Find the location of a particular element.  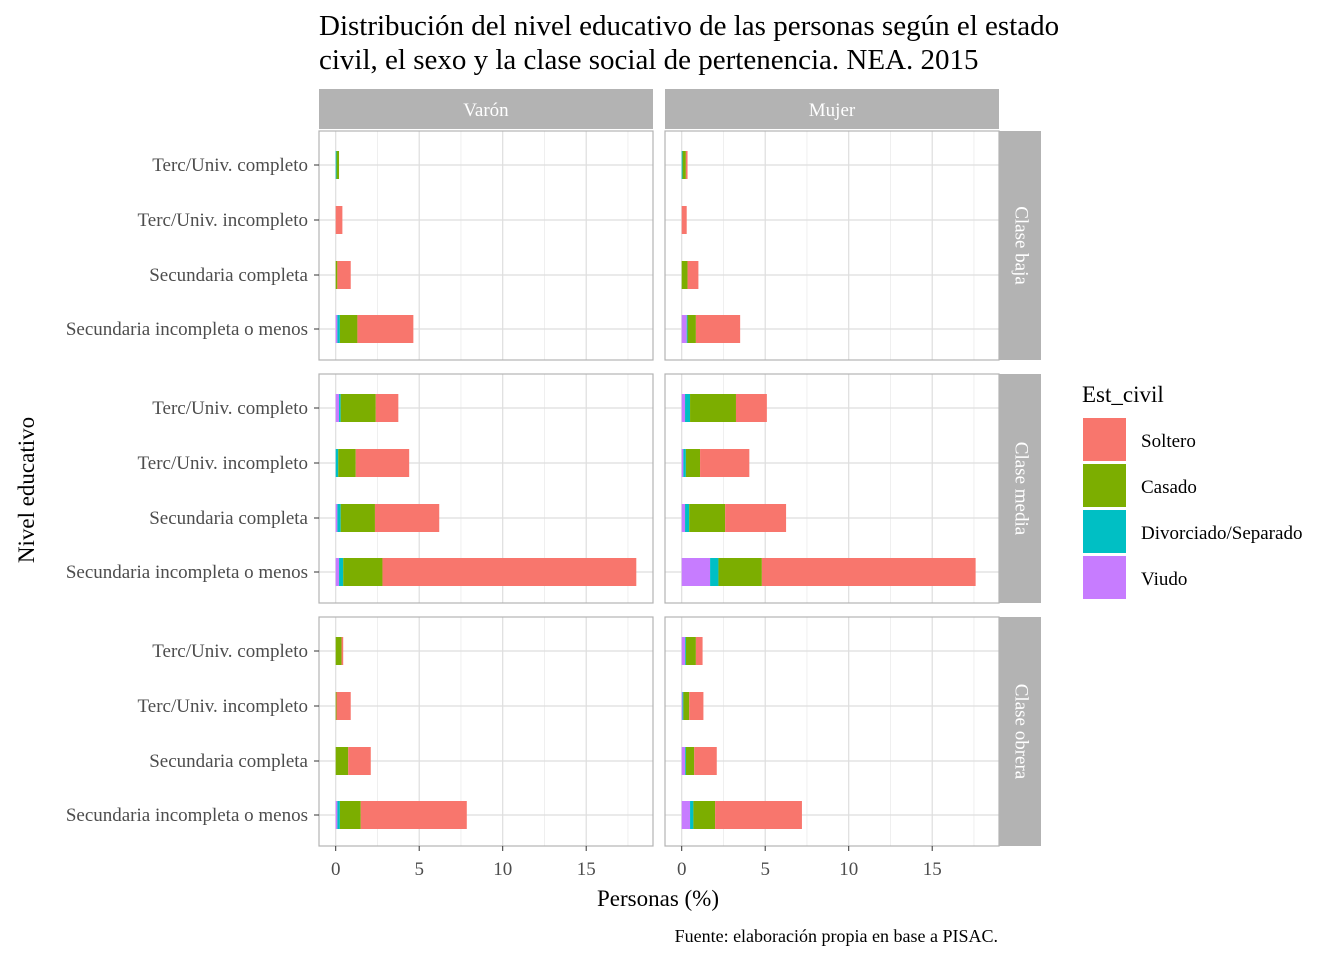

panel-mujer-clase-baja is located at coordinates (832, 245).